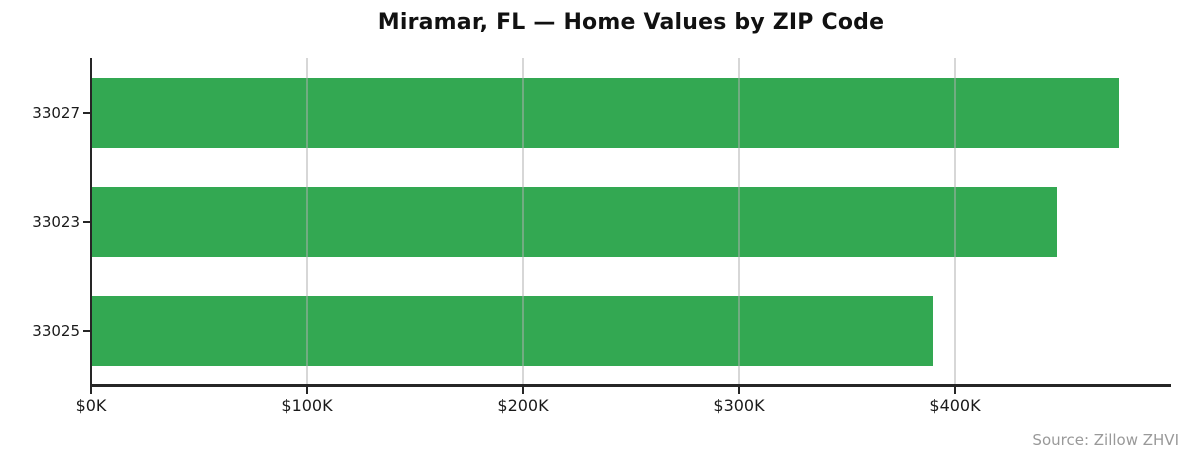 This screenshot has height=455, width=1195. I want to click on gridline-$100K, so click(307, 221).